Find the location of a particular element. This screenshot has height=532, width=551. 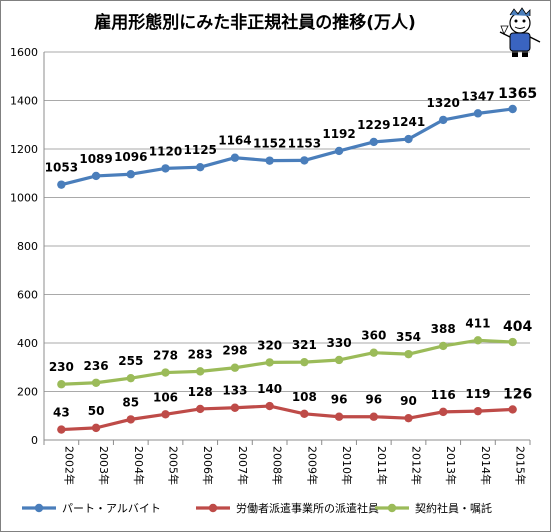

x-tick-label: 2006年 is located at coordinates (208, 465).